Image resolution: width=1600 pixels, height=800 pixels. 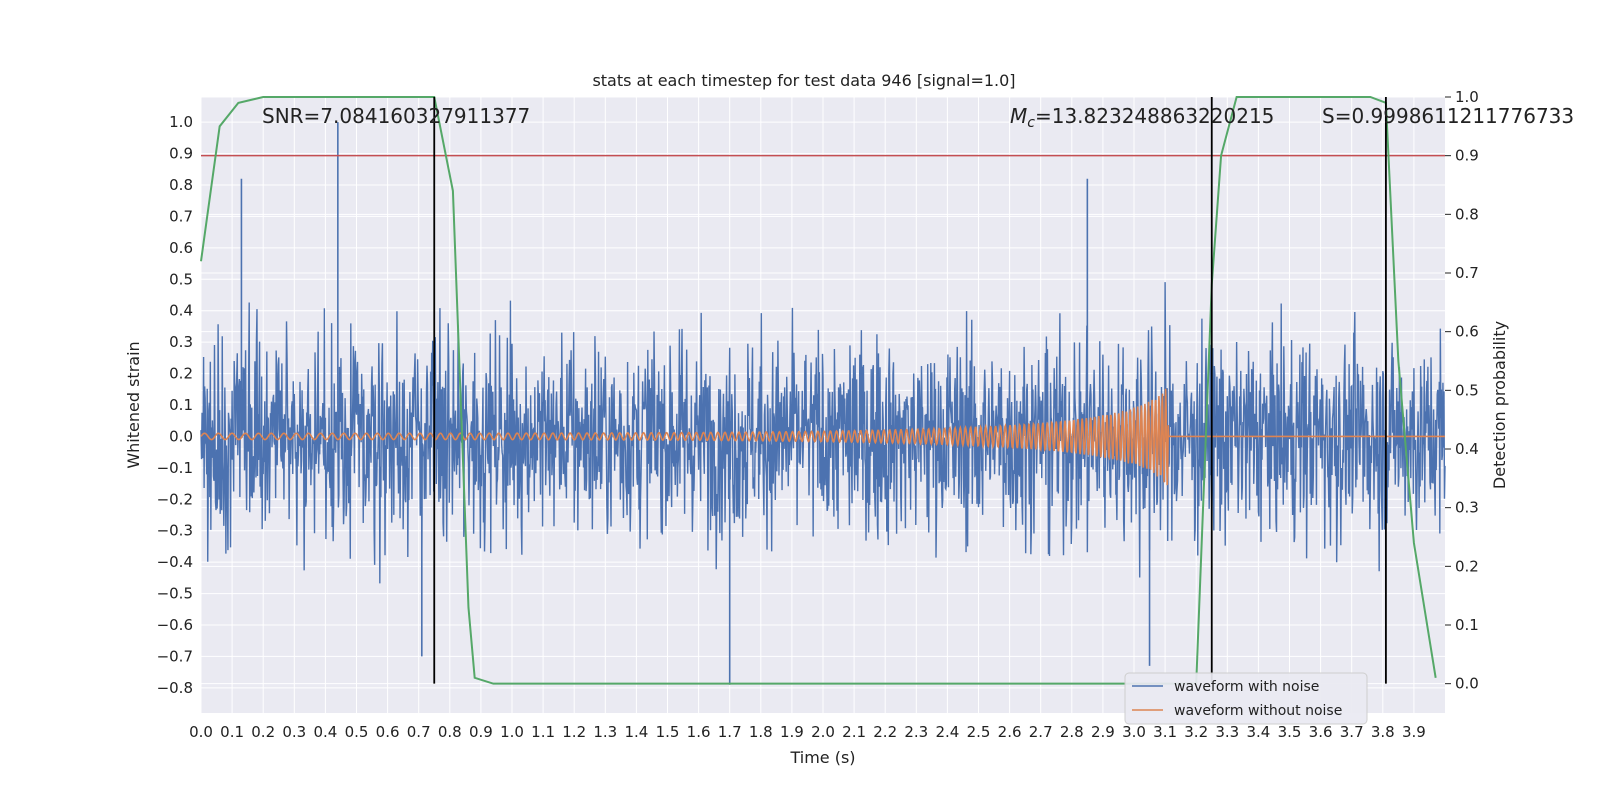 I want to click on x-tick-label: 2.6, so click(x=1010, y=732).